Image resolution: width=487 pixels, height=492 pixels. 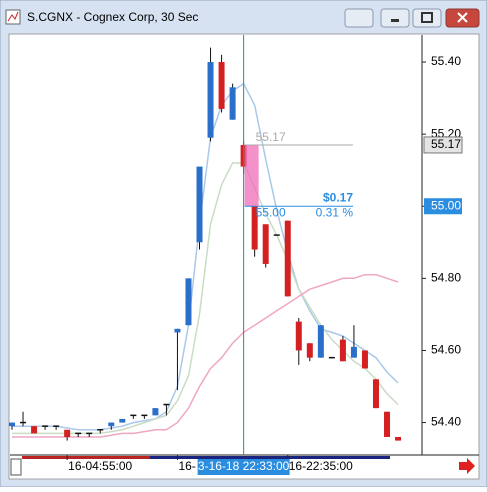 I want to click on measure-percent: 0.31 %, so click(x=335, y=212).